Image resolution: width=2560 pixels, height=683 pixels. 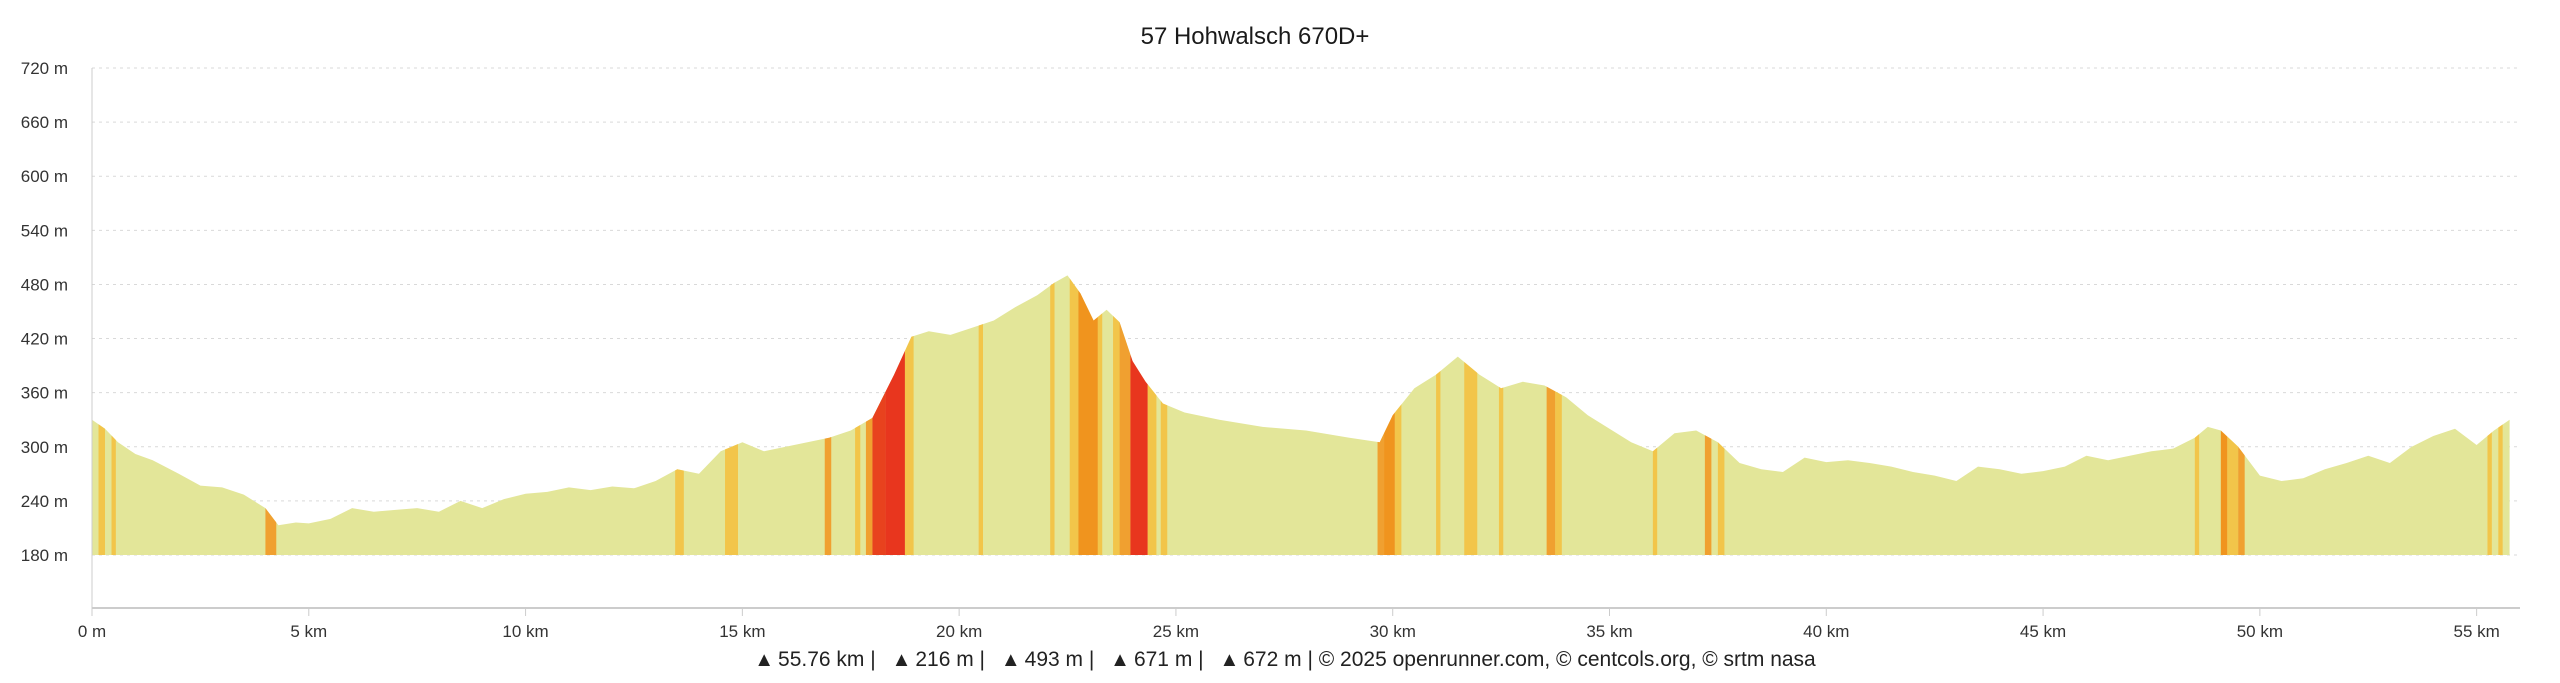 What do you see at coordinates (1393, 631) in the screenshot?
I see `x-tick-label: 30 km` at bounding box center [1393, 631].